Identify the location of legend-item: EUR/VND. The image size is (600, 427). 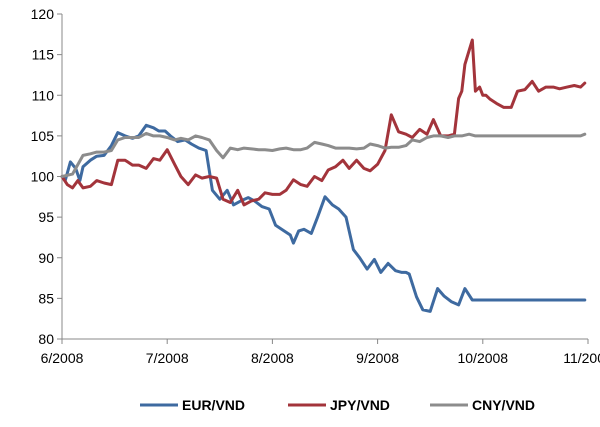
(192, 405).